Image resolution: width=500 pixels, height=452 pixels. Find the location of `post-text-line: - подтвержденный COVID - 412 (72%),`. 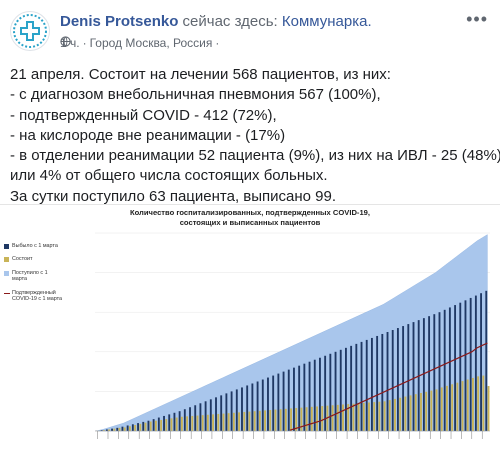

post-text-line: - подтвержденный COVID - 412 (72%), is located at coordinates (250, 116).